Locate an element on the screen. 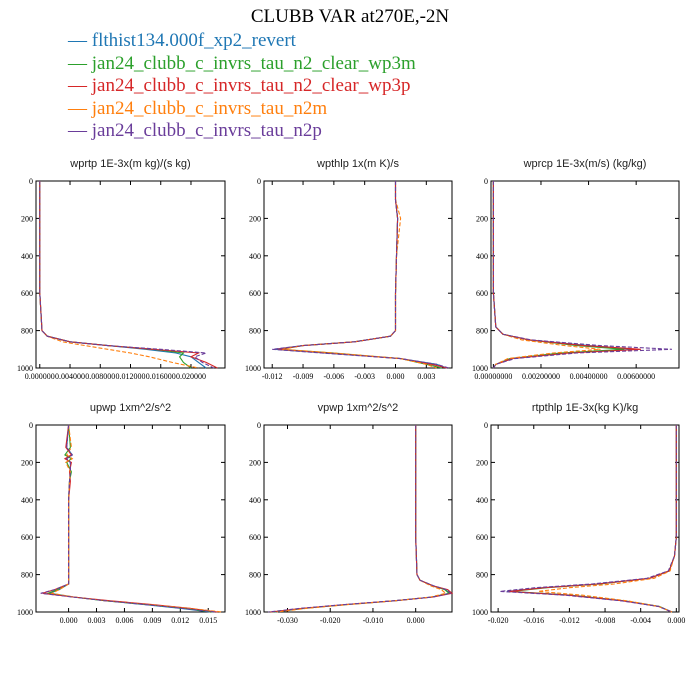  x-tick-label: 0.015 is located at coordinates (208, 620).